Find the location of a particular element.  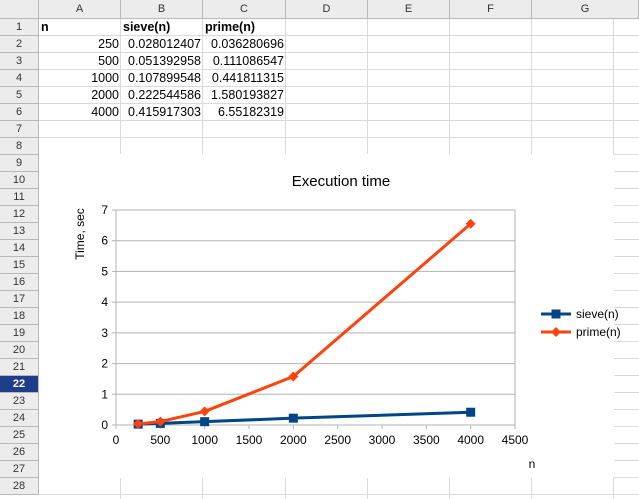

y-tick-label: 6 is located at coordinates (104, 241).